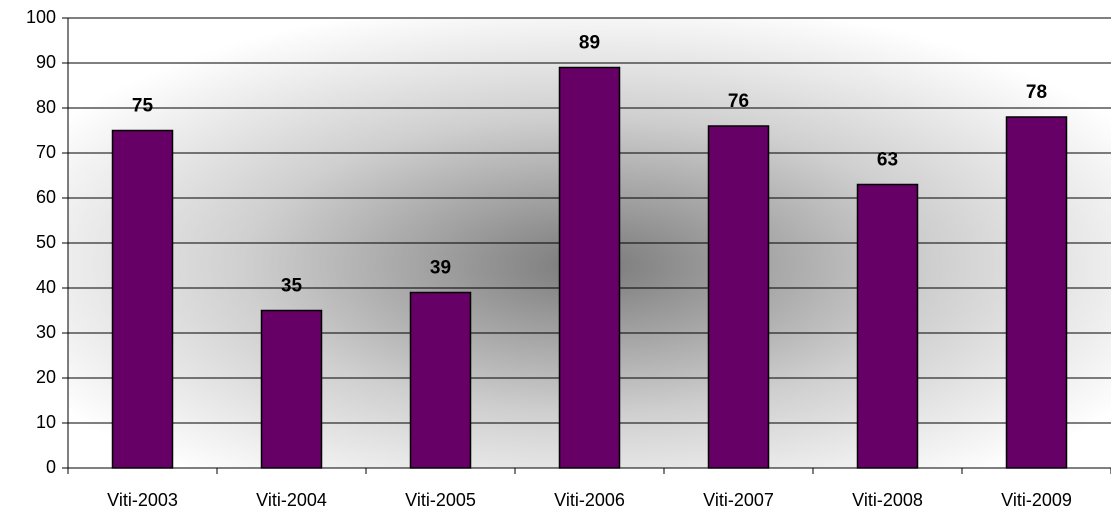 The height and width of the screenshot is (518, 1111). Describe the element at coordinates (887, 160) in the screenshot. I see `data-label: 63` at that location.